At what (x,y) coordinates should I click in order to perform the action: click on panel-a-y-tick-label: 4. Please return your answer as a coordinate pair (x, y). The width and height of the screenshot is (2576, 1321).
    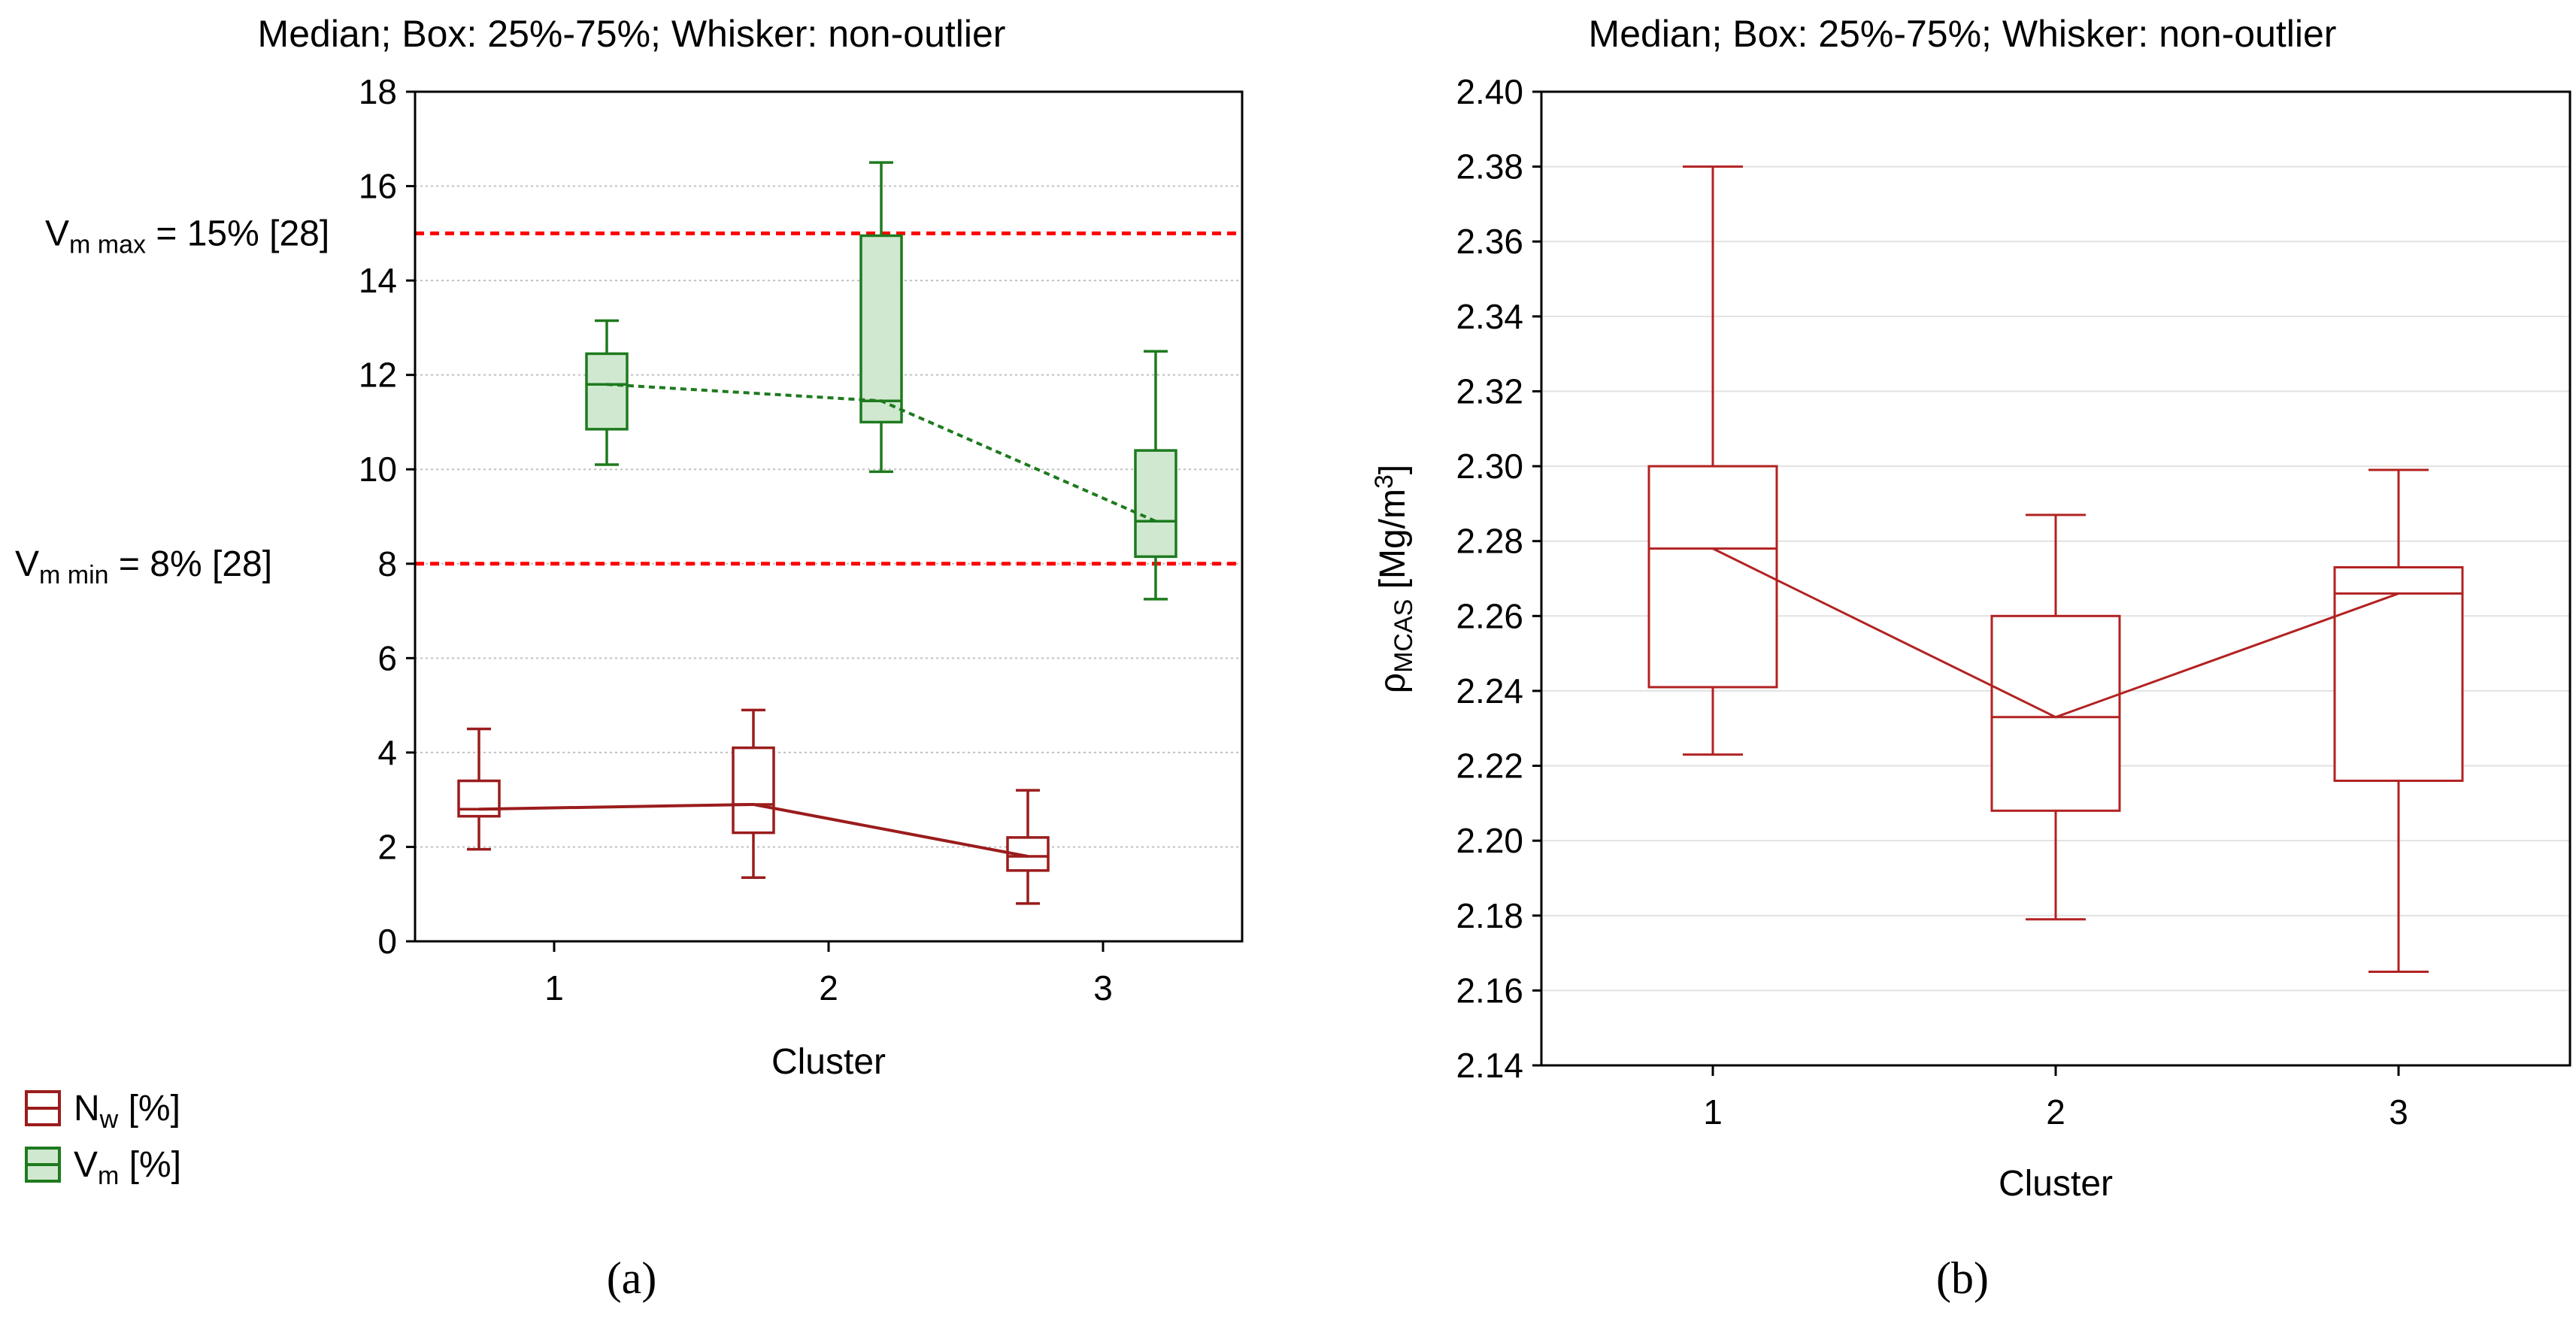
    Looking at the image, I should click on (387, 752).